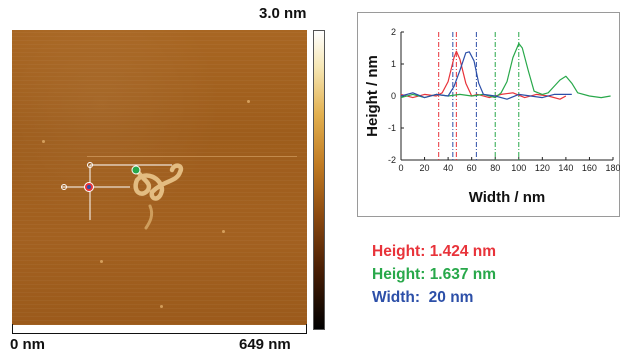  What do you see at coordinates (463, 274) in the screenshot?
I see `result-value: 1.637 nm` at bounding box center [463, 274].